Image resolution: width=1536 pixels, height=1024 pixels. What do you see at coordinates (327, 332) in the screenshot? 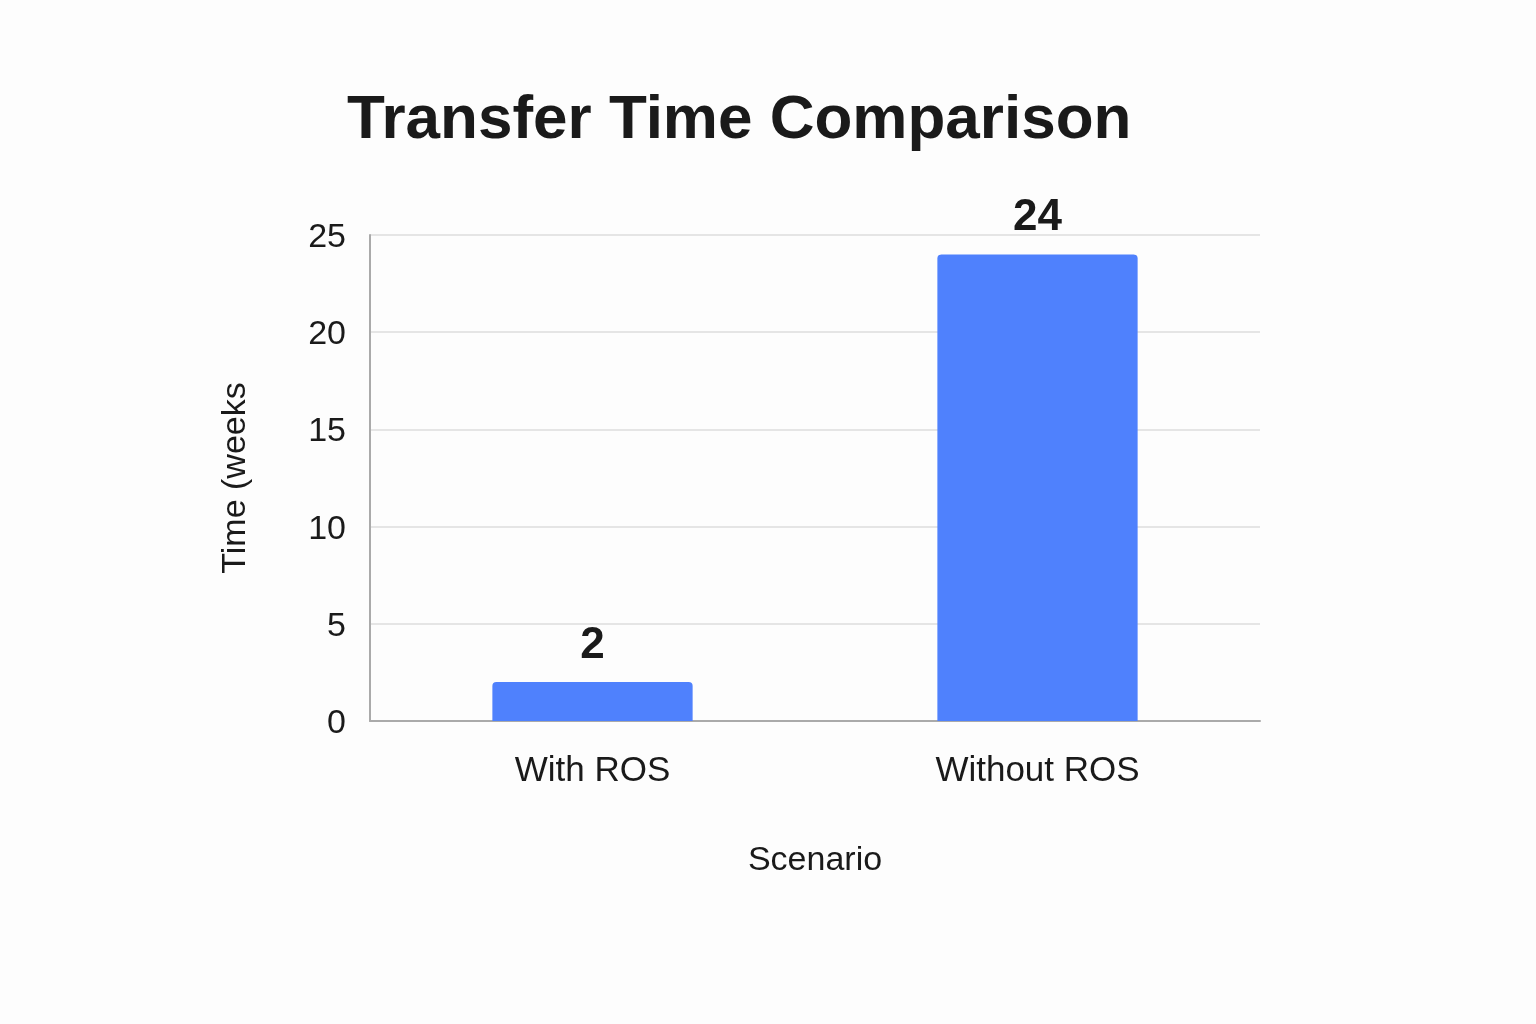
I see `y-tick-label: 20` at bounding box center [327, 332].